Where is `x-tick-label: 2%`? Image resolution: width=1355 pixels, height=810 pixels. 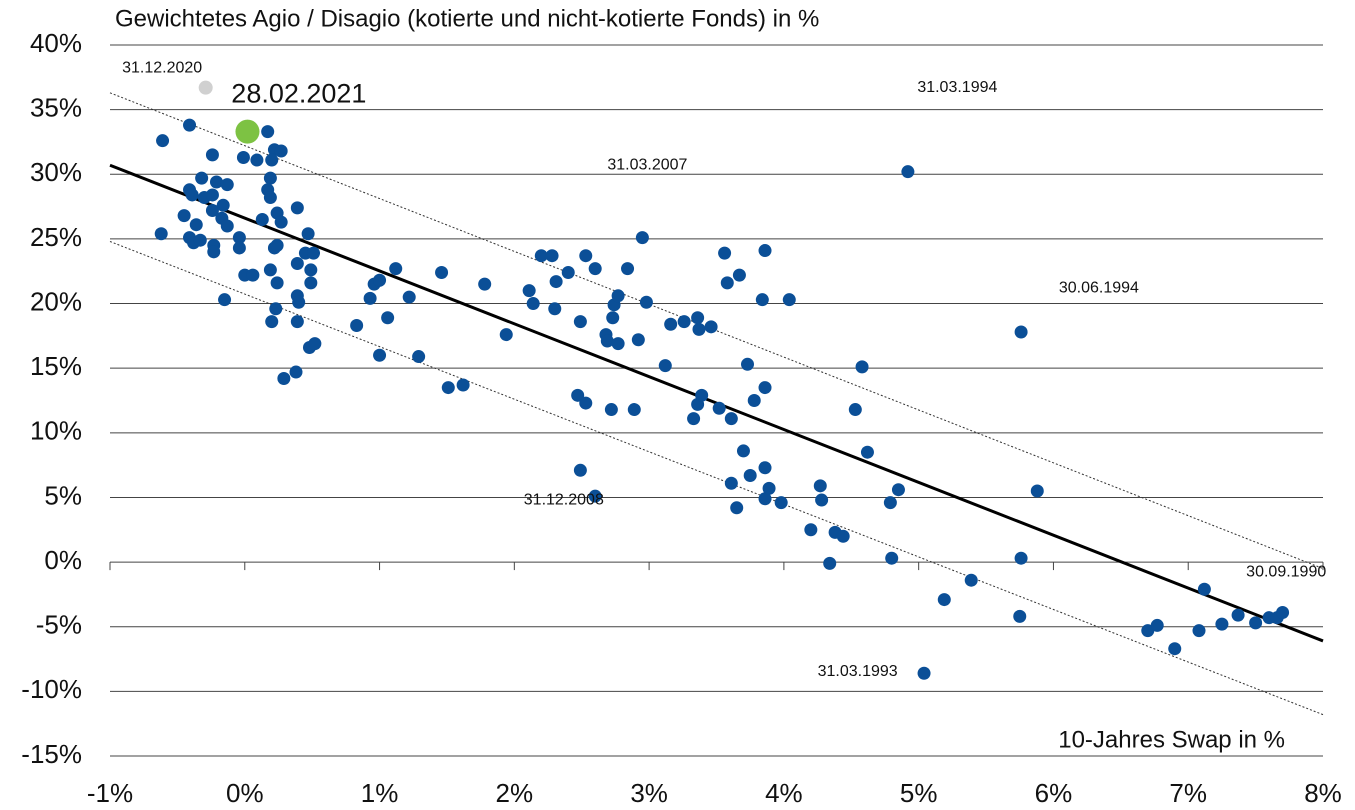 x-tick-label: 2% is located at coordinates (515, 793).